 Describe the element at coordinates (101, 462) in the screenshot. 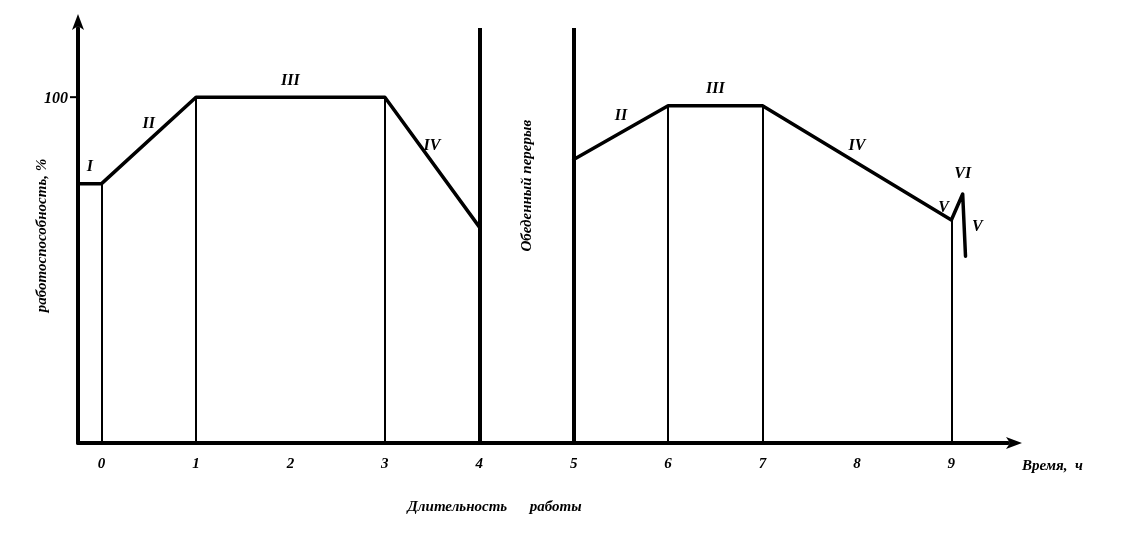

I see `x-tick-label: 0` at that location.